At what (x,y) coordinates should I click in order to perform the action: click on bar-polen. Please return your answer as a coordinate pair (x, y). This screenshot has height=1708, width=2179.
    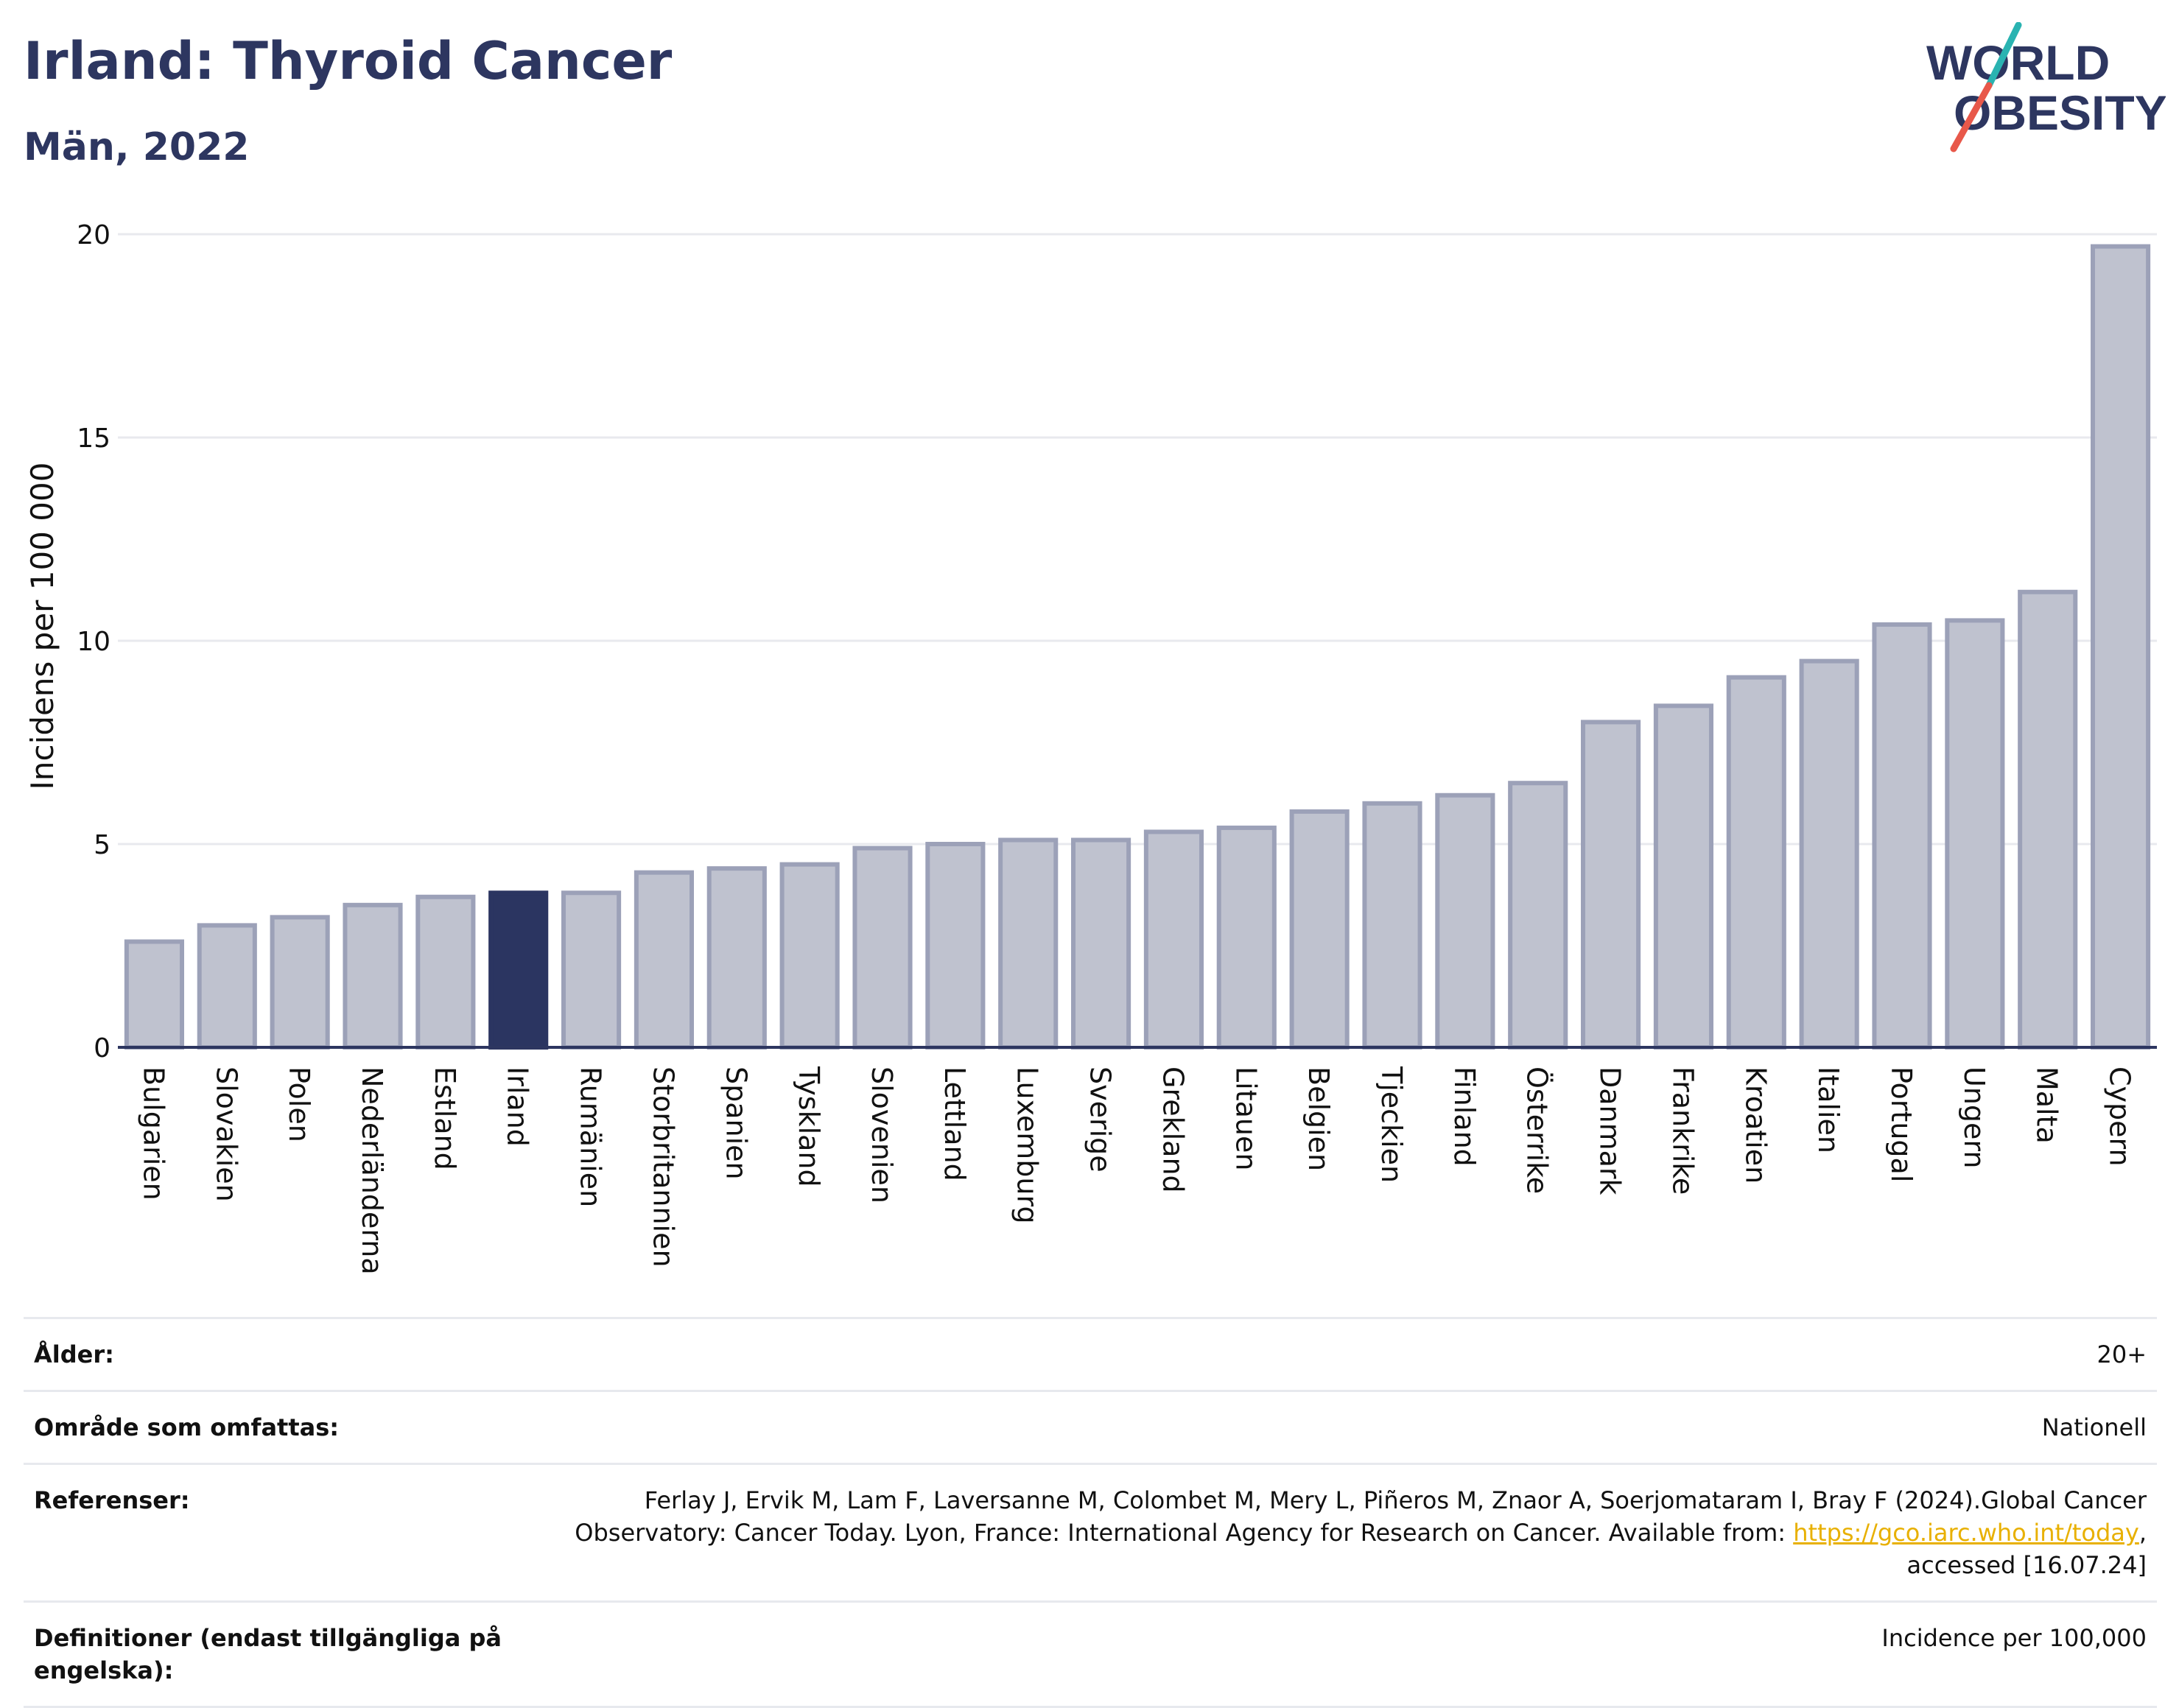
    Looking at the image, I should click on (300, 982).